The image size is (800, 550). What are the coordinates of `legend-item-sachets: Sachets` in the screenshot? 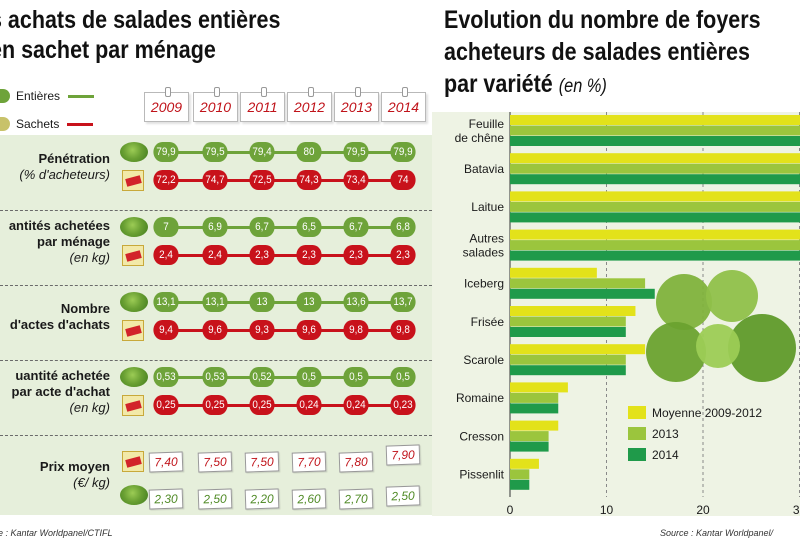 It's located at (47, 124).